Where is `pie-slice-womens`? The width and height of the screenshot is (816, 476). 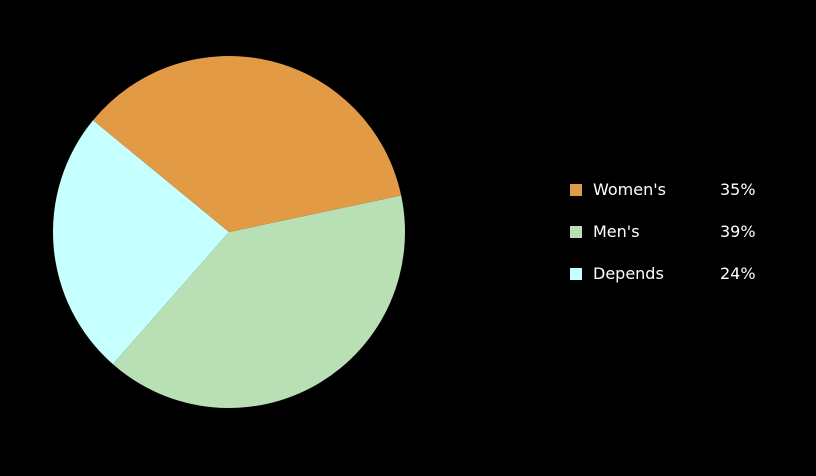
pie-slice-womens is located at coordinates (247, 144).